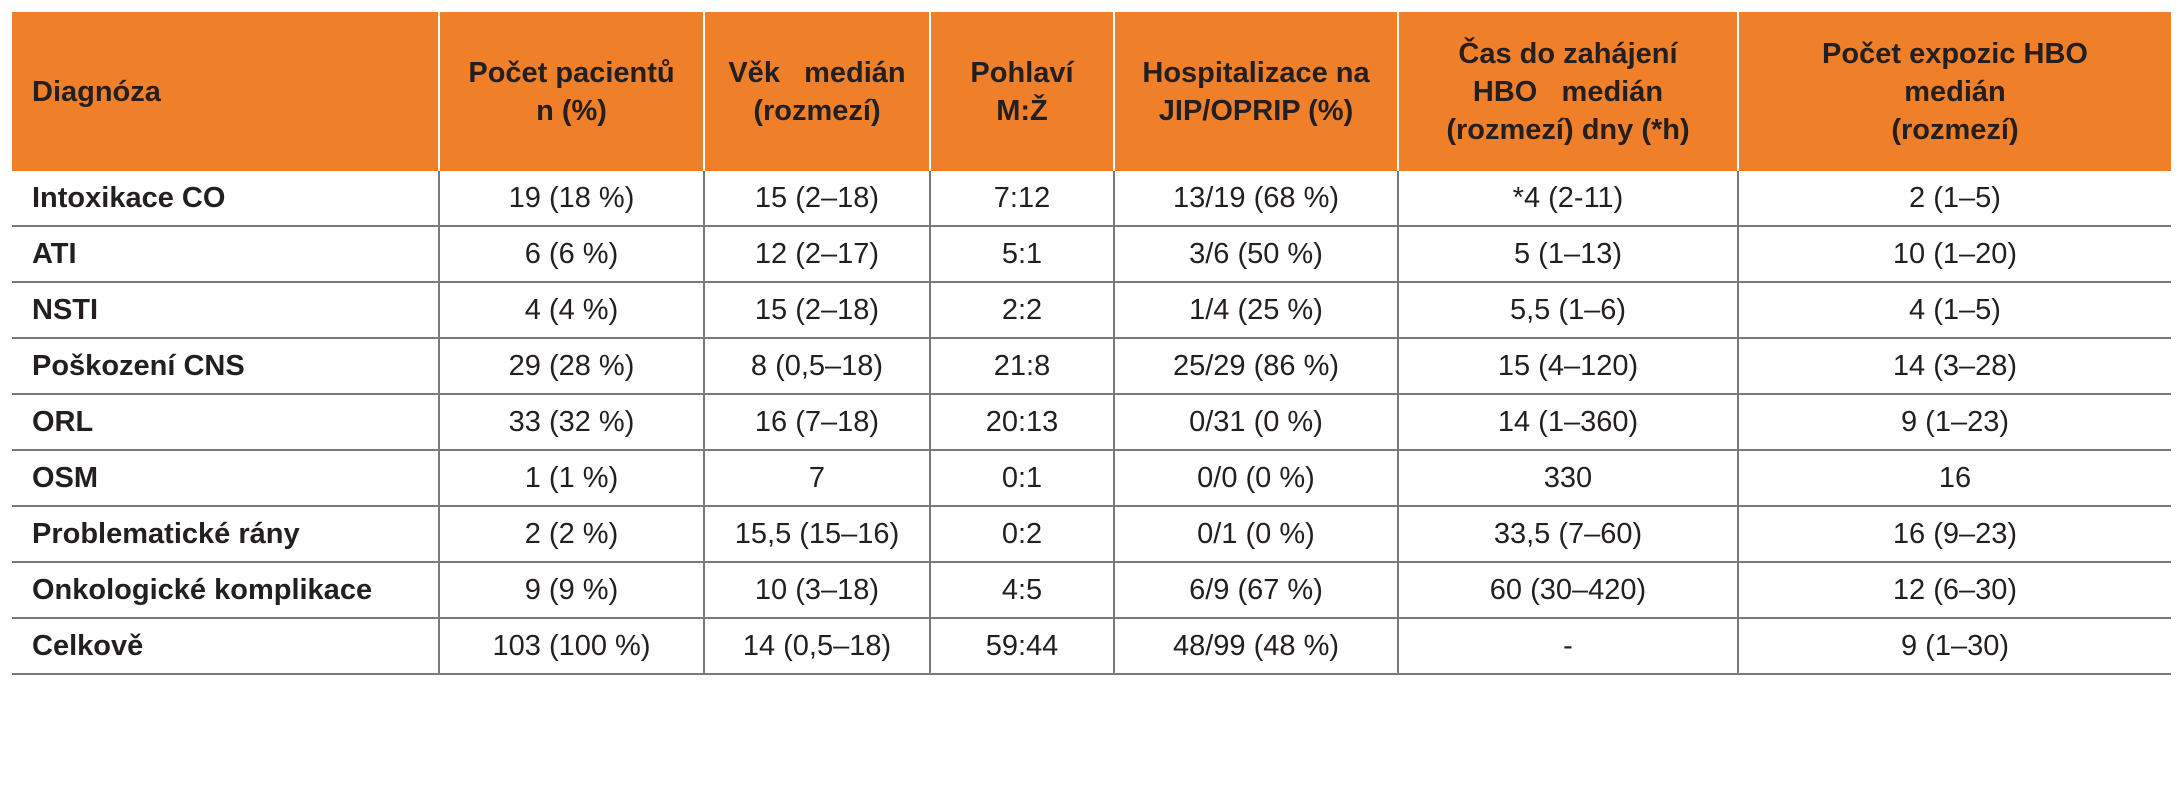 The image size is (2182, 800). What do you see at coordinates (1954, 533) in the screenshot?
I see `cell-pocet-expozic: 16 (9–23)` at bounding box center [1954, 533].